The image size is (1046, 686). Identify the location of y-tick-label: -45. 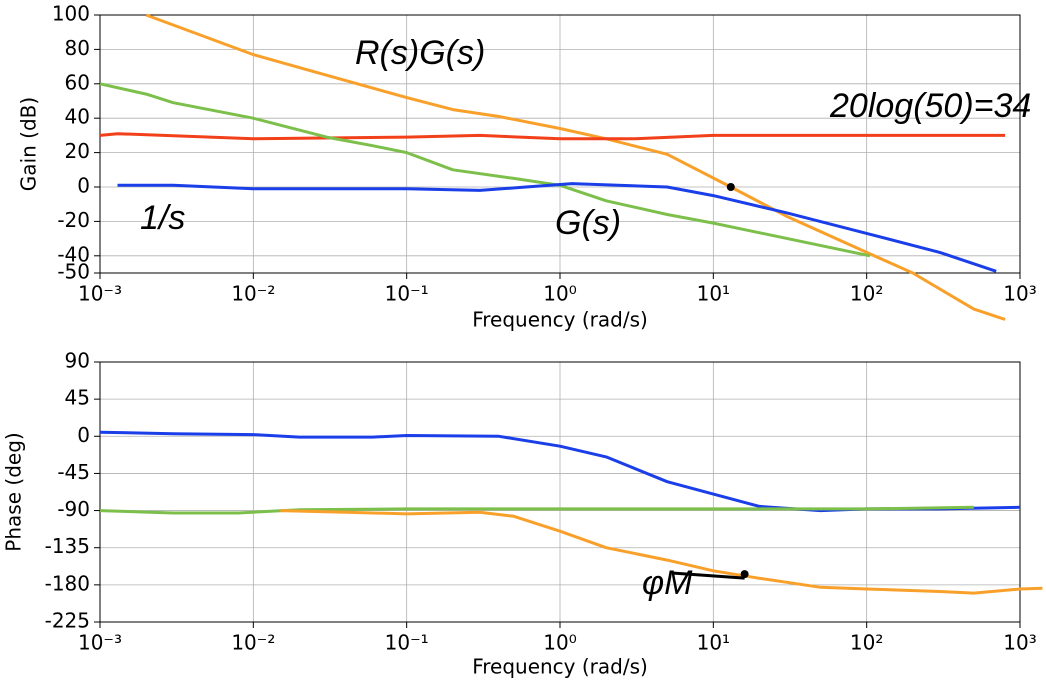
(73, 472).